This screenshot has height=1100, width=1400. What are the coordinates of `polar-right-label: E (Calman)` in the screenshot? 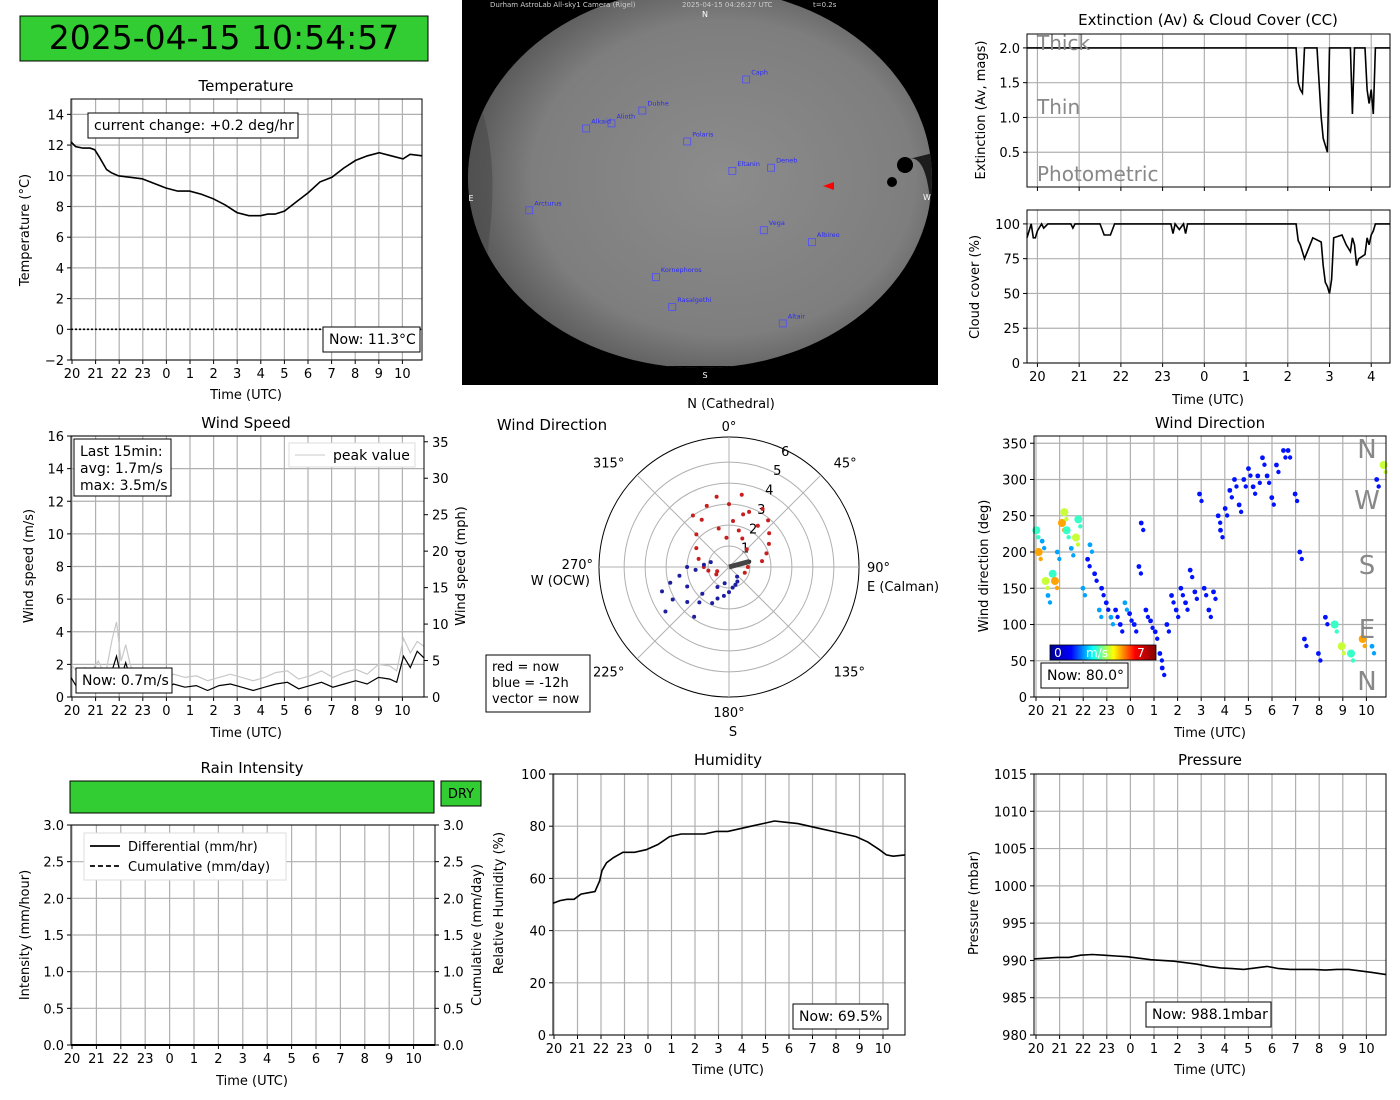 It's located at (903, 587).